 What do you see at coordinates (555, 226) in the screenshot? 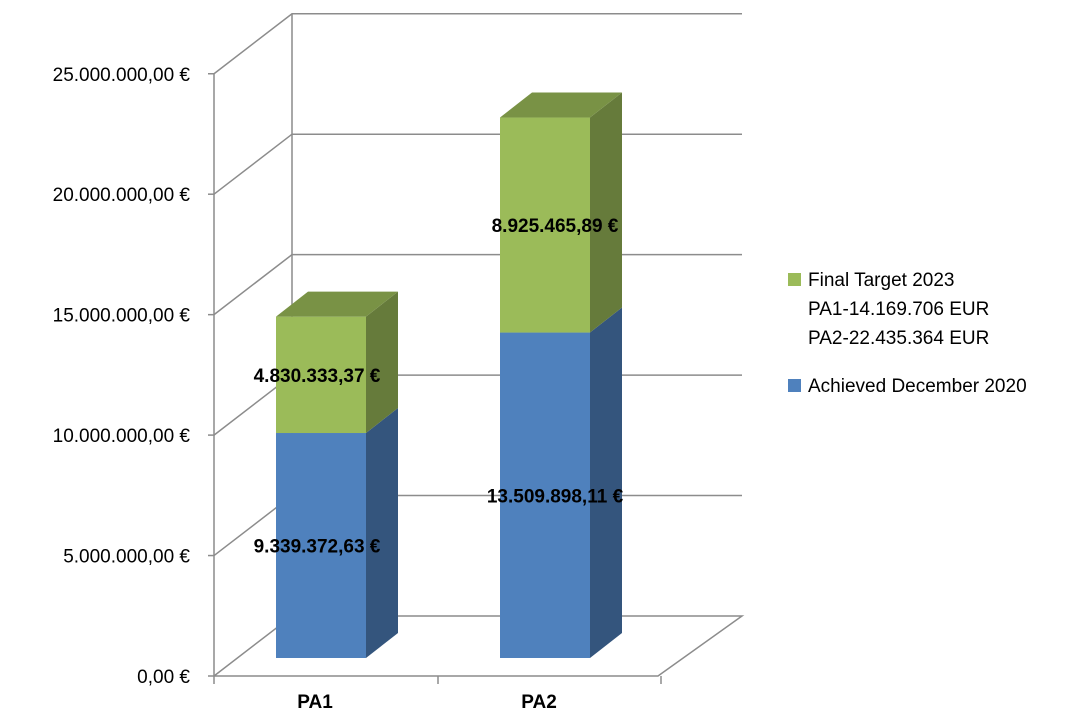
I see `data-label: 8.925.465,89 €` at bounding box center [555, 226].